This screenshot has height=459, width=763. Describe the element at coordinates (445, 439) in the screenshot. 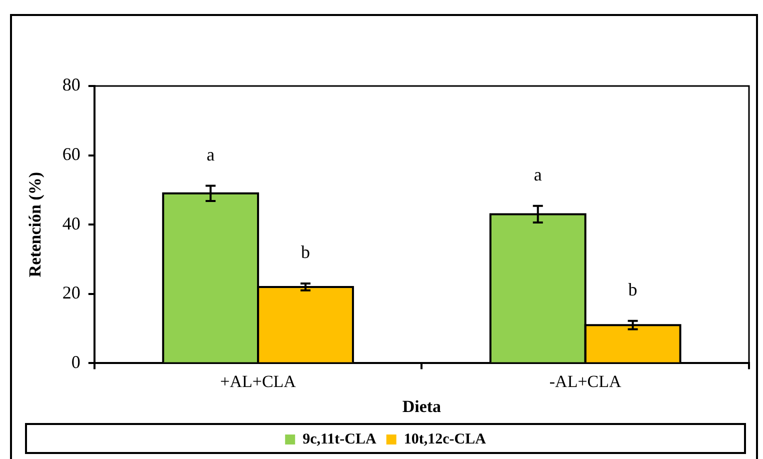

I see `legend-label: 10t,12c-CLA` at that location.